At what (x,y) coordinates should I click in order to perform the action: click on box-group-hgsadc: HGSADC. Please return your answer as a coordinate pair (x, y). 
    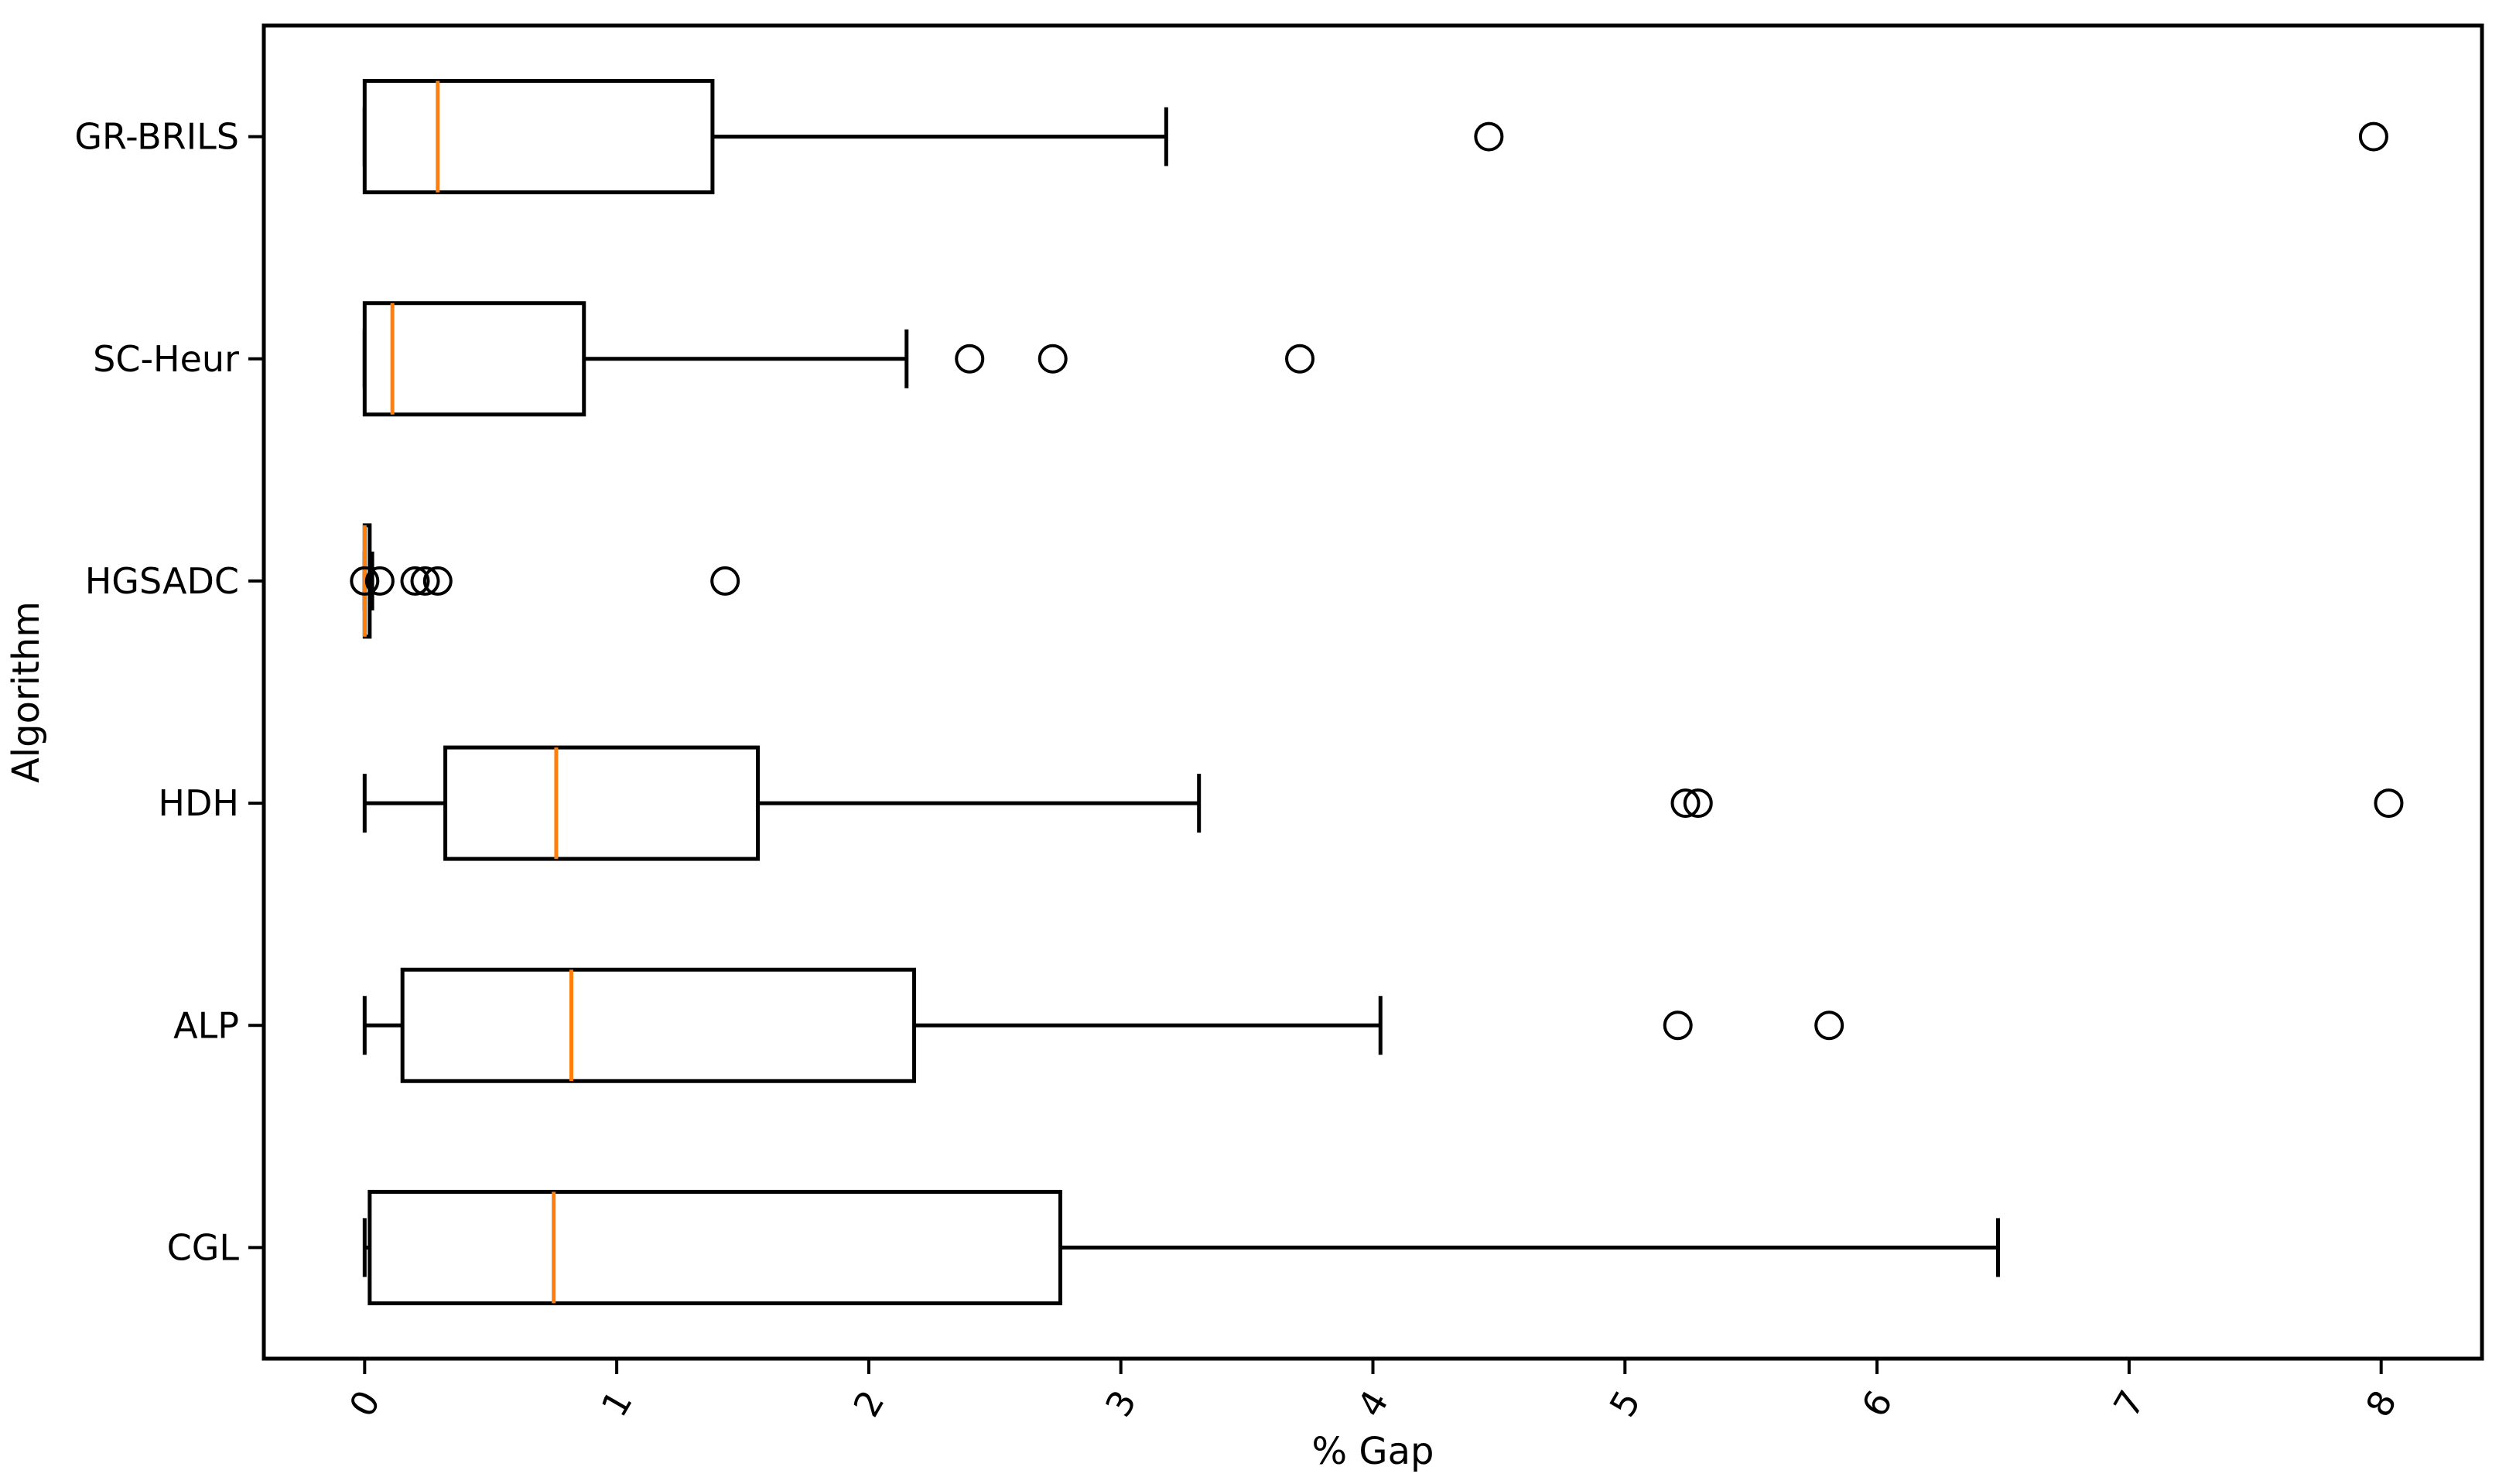
    Looking at the image, I should click on (413, 581).